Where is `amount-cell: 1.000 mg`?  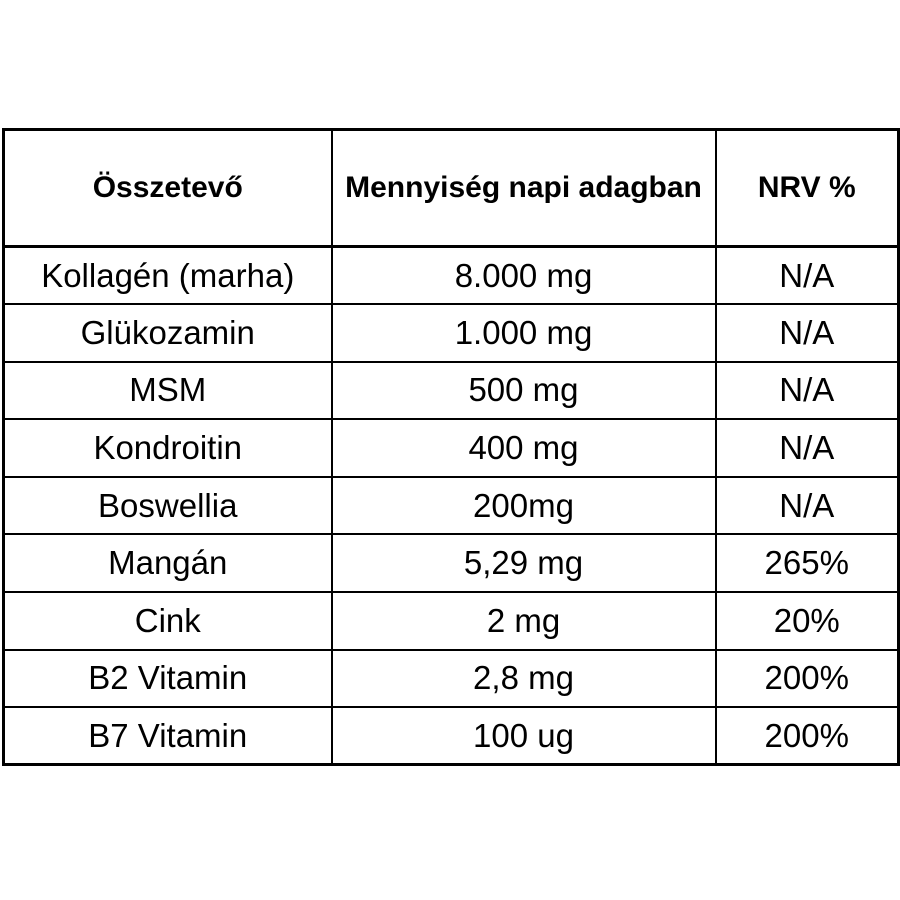 amount-cell: 1.000 mg is located at coordinates (523, 333).